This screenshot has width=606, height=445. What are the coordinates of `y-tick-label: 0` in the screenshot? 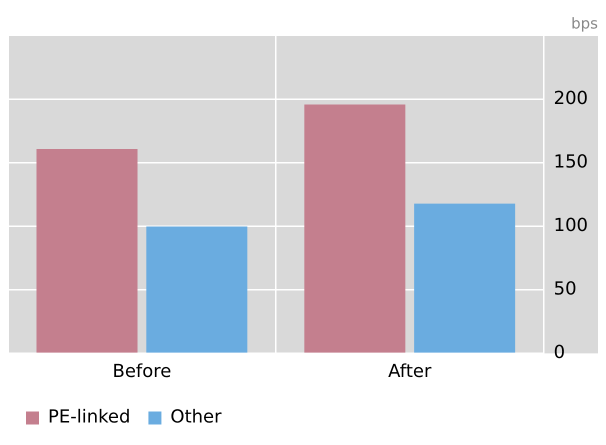 It's located at (560, 353).